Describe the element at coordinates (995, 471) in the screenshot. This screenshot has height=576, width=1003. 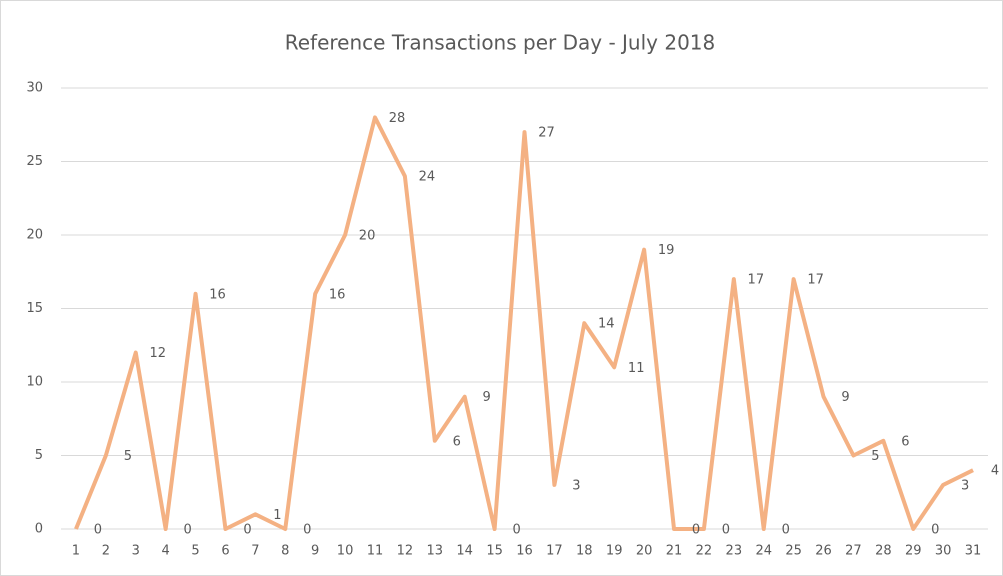
I see `data-label: 4` at that location.